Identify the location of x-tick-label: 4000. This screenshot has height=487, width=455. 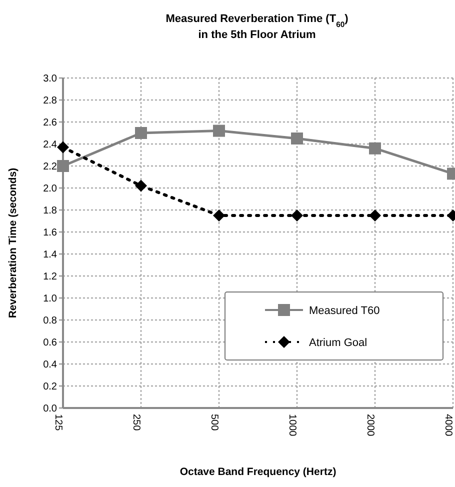
(448, 425).